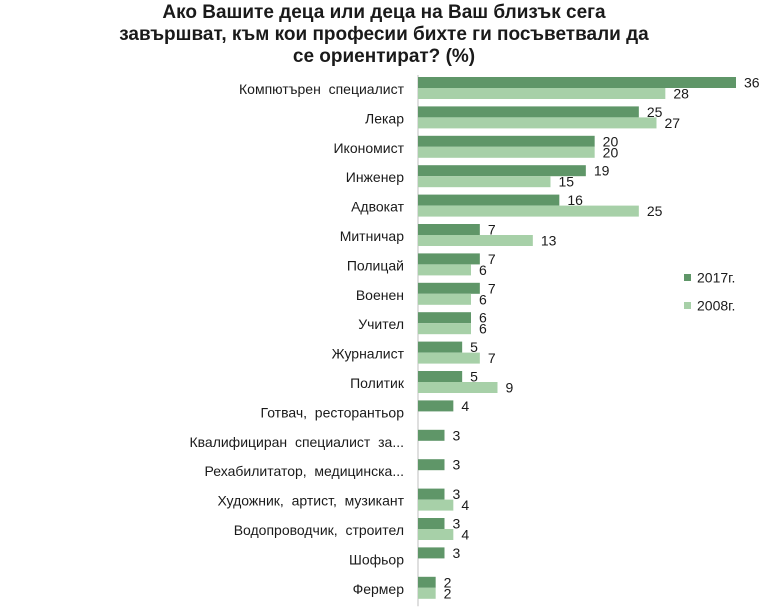 The width and height of the screenshot is (768, 609). Describe the element at coordinates (372, 236) in the screenshot. I see `category-label: Митничар` at that location.